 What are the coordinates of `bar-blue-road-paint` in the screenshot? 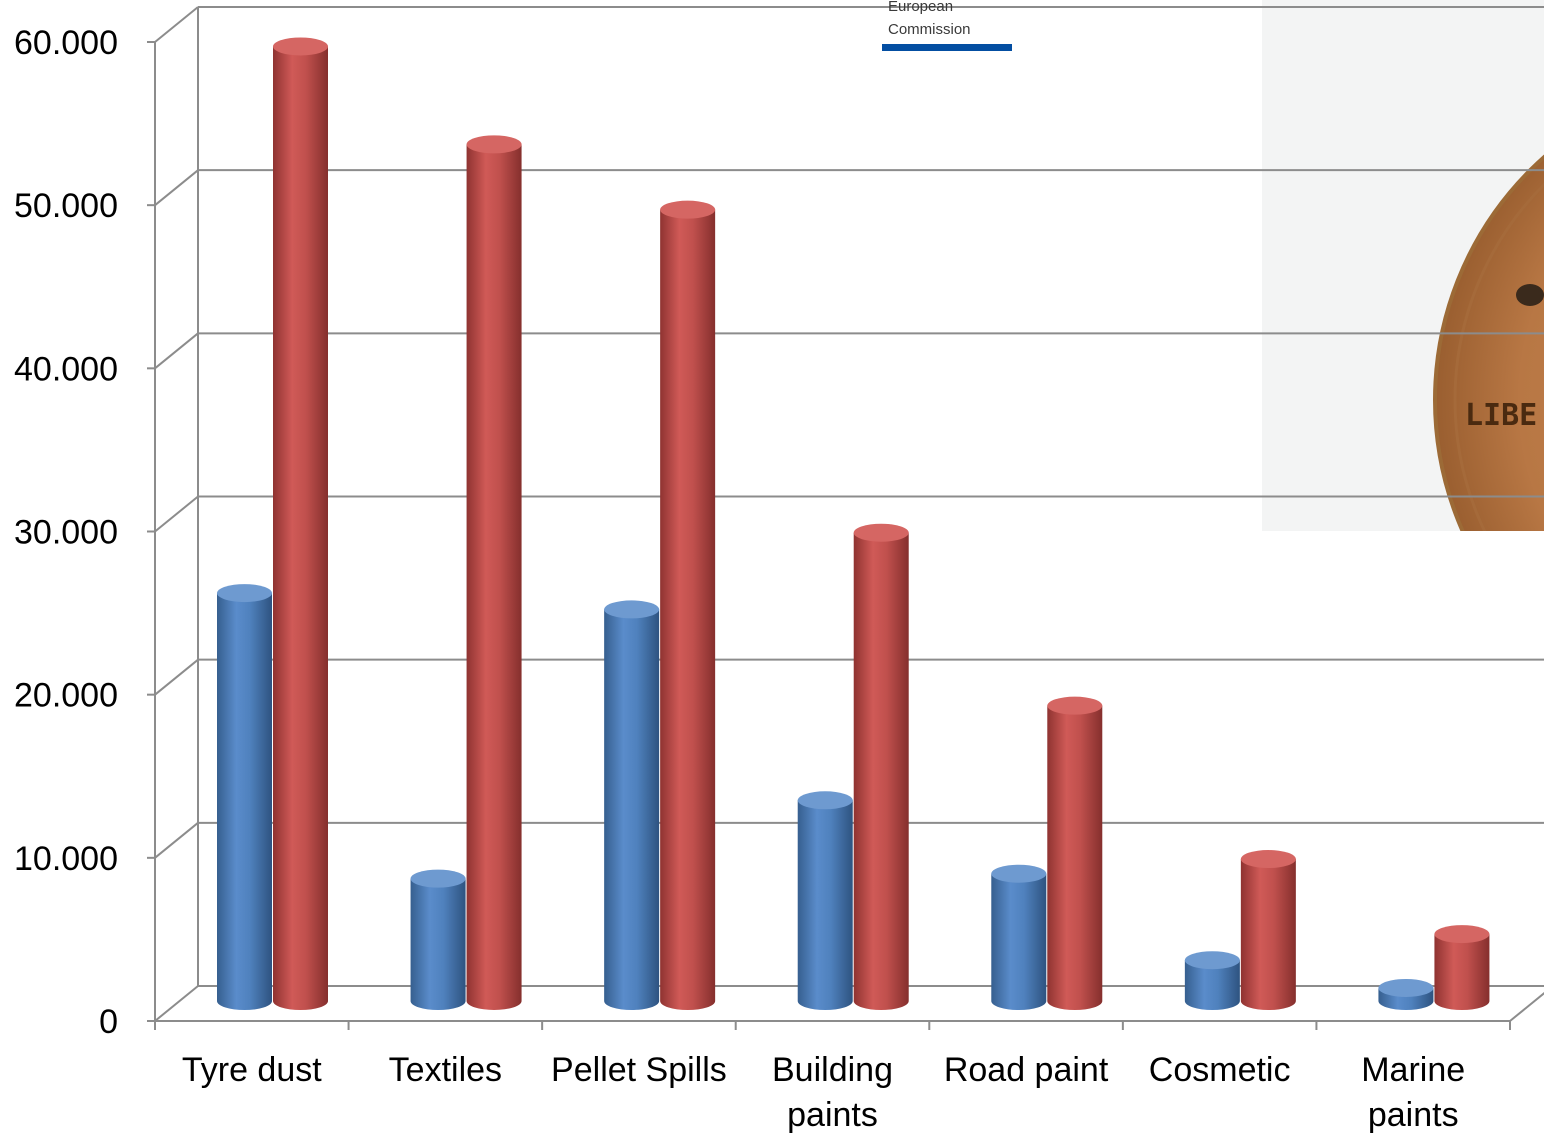 It's located at (1019, 937).